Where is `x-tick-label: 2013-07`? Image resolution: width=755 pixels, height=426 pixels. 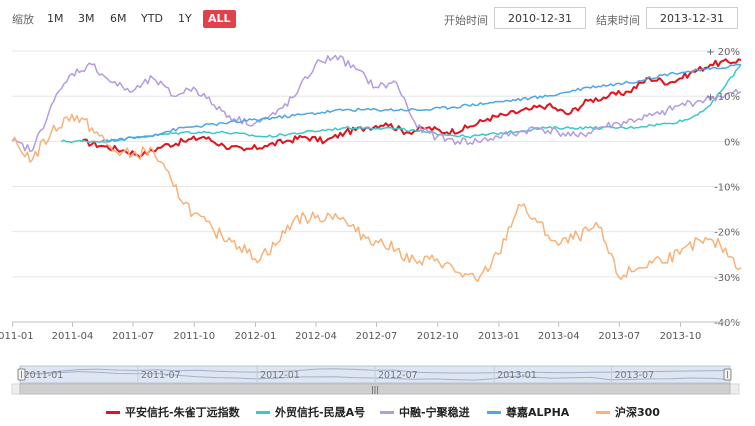 x-tick-label: 2013-07 is located at coordinates (619, 336).